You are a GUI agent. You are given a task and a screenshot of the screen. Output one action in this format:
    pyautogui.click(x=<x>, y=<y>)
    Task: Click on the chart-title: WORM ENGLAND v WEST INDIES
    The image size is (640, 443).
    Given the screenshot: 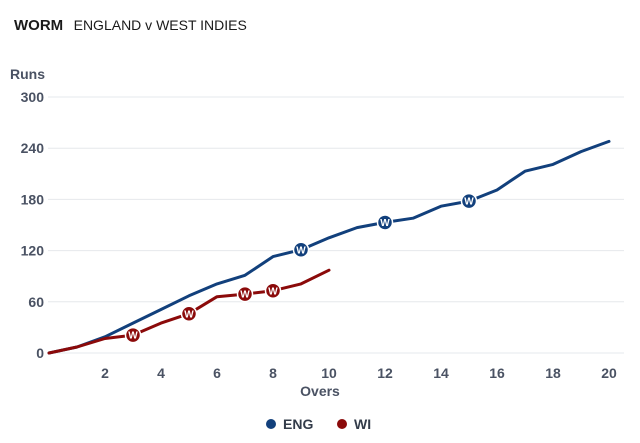 What is the action you would take?
    pyautogui.click(x=130, y=25)
    